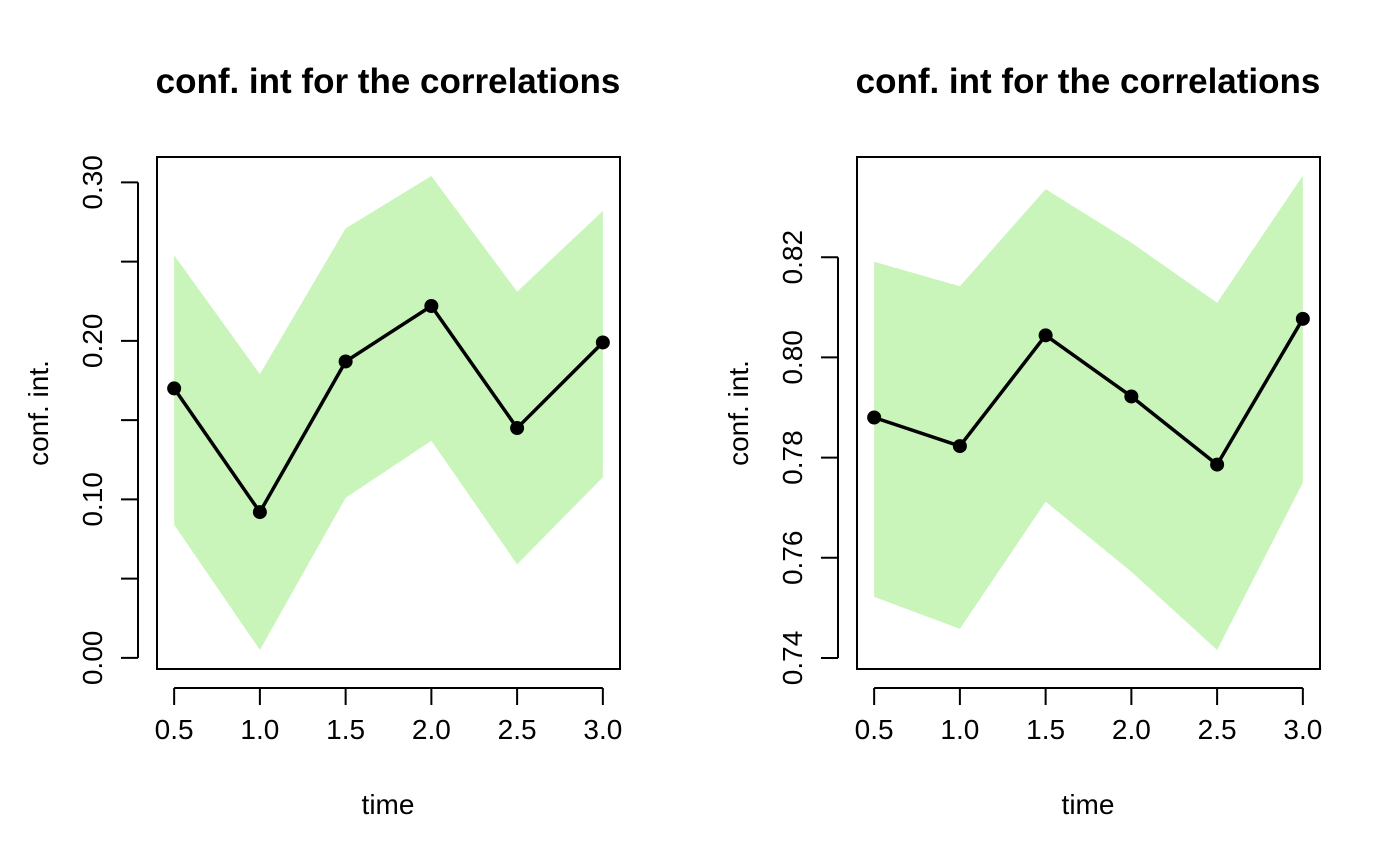 Image resolution: width=1400 pixels, height=866 pixels. I want to click on y-tick-label: 0.76, so click(792, 558).